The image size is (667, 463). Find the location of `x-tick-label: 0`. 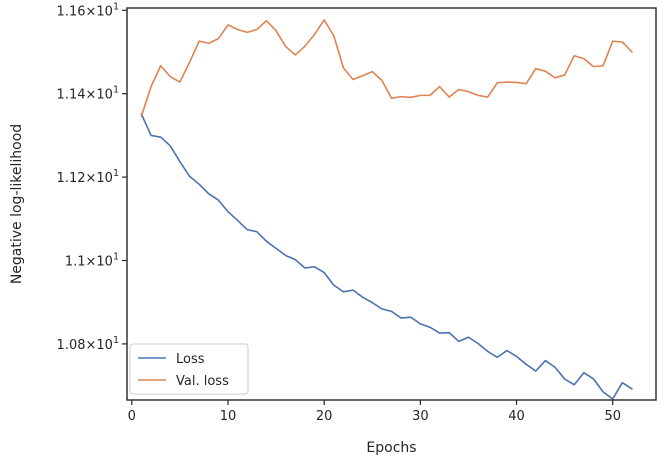

x-tick-label: 0 is located at coordinates (132, 416).